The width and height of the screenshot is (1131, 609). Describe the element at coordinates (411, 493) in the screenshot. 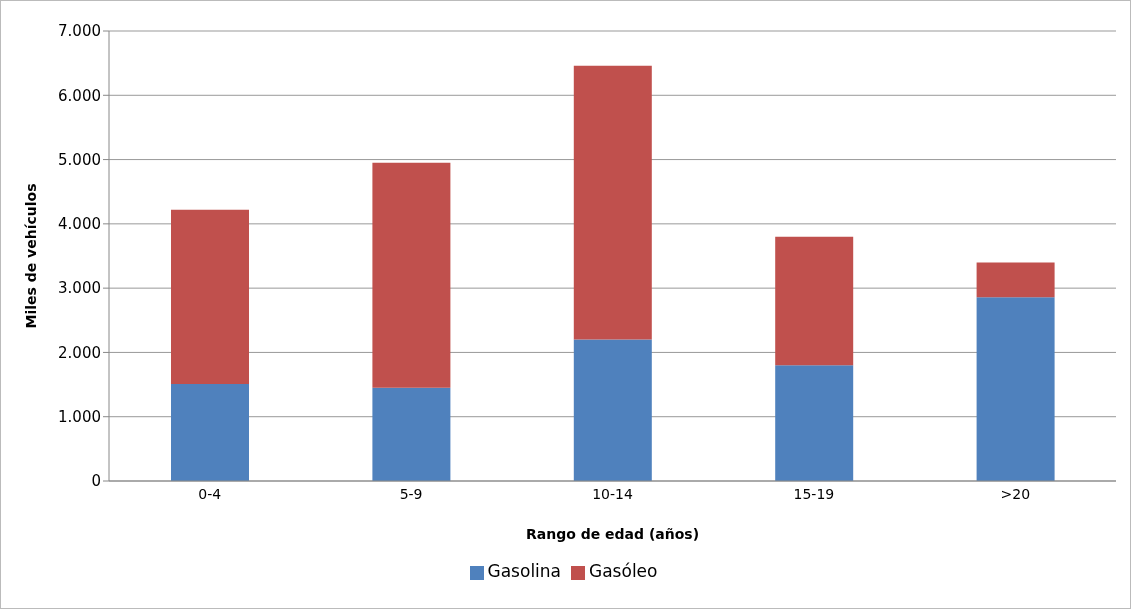

I see `x-tick-label: 5-9` at that location.